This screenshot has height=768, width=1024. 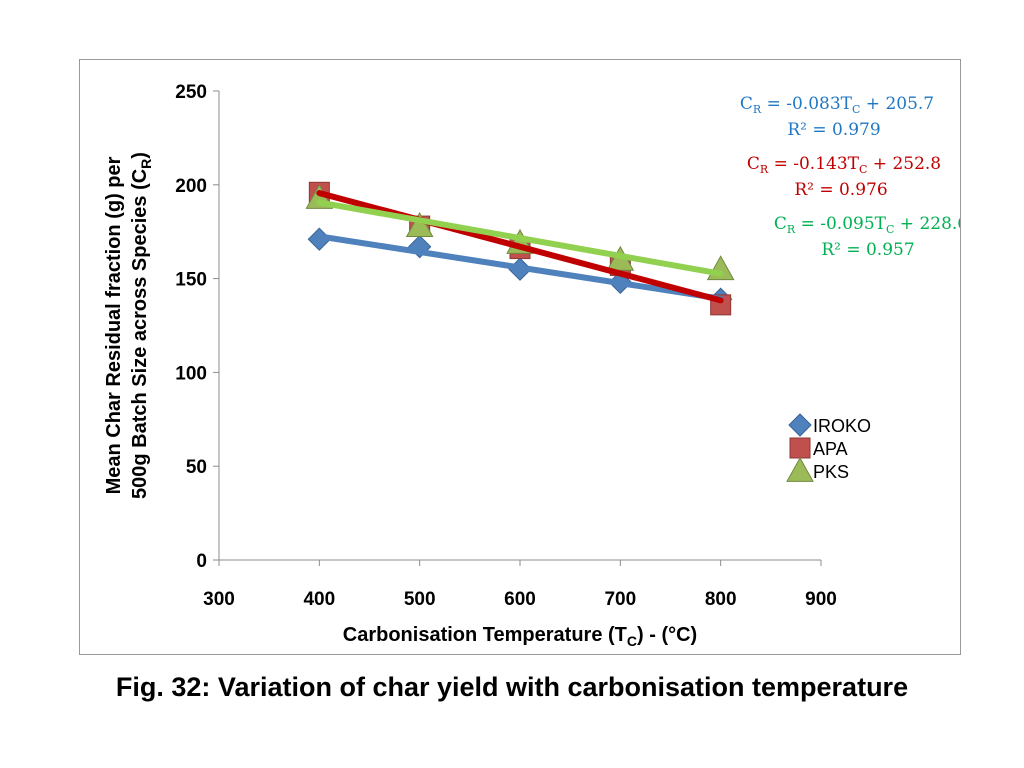 I want to click on y-axis-title-line1: Mean Char Residual fraction (g) per, so click(x=114, y=325).